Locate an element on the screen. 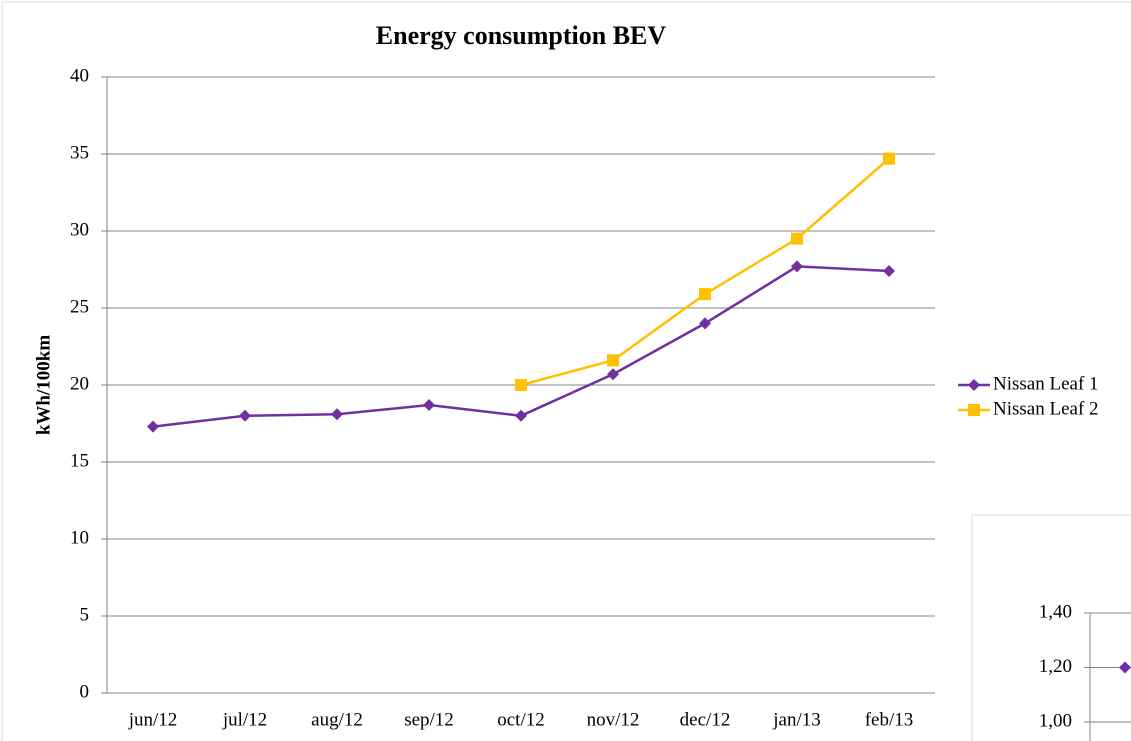 The width and height of the screenshot is (1131, 741). y-tick-label: 25 is located at coordinates (79, 306).